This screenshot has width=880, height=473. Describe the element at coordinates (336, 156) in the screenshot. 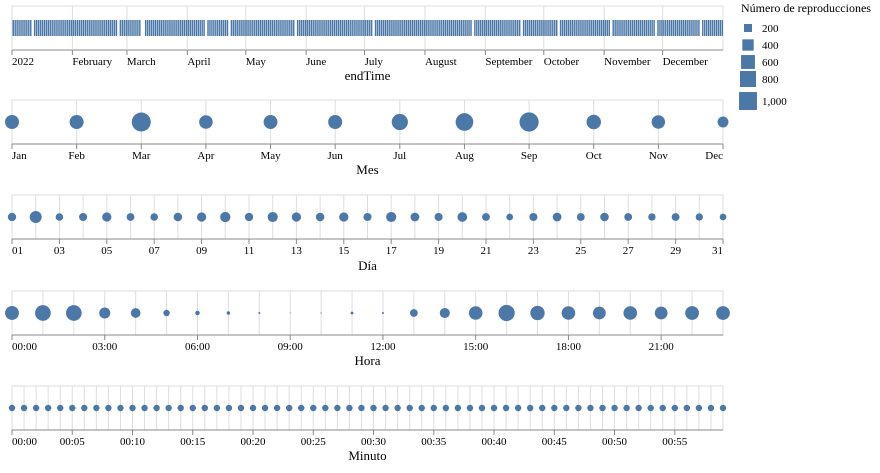

I see `x-tick-label: Jun` at that location.